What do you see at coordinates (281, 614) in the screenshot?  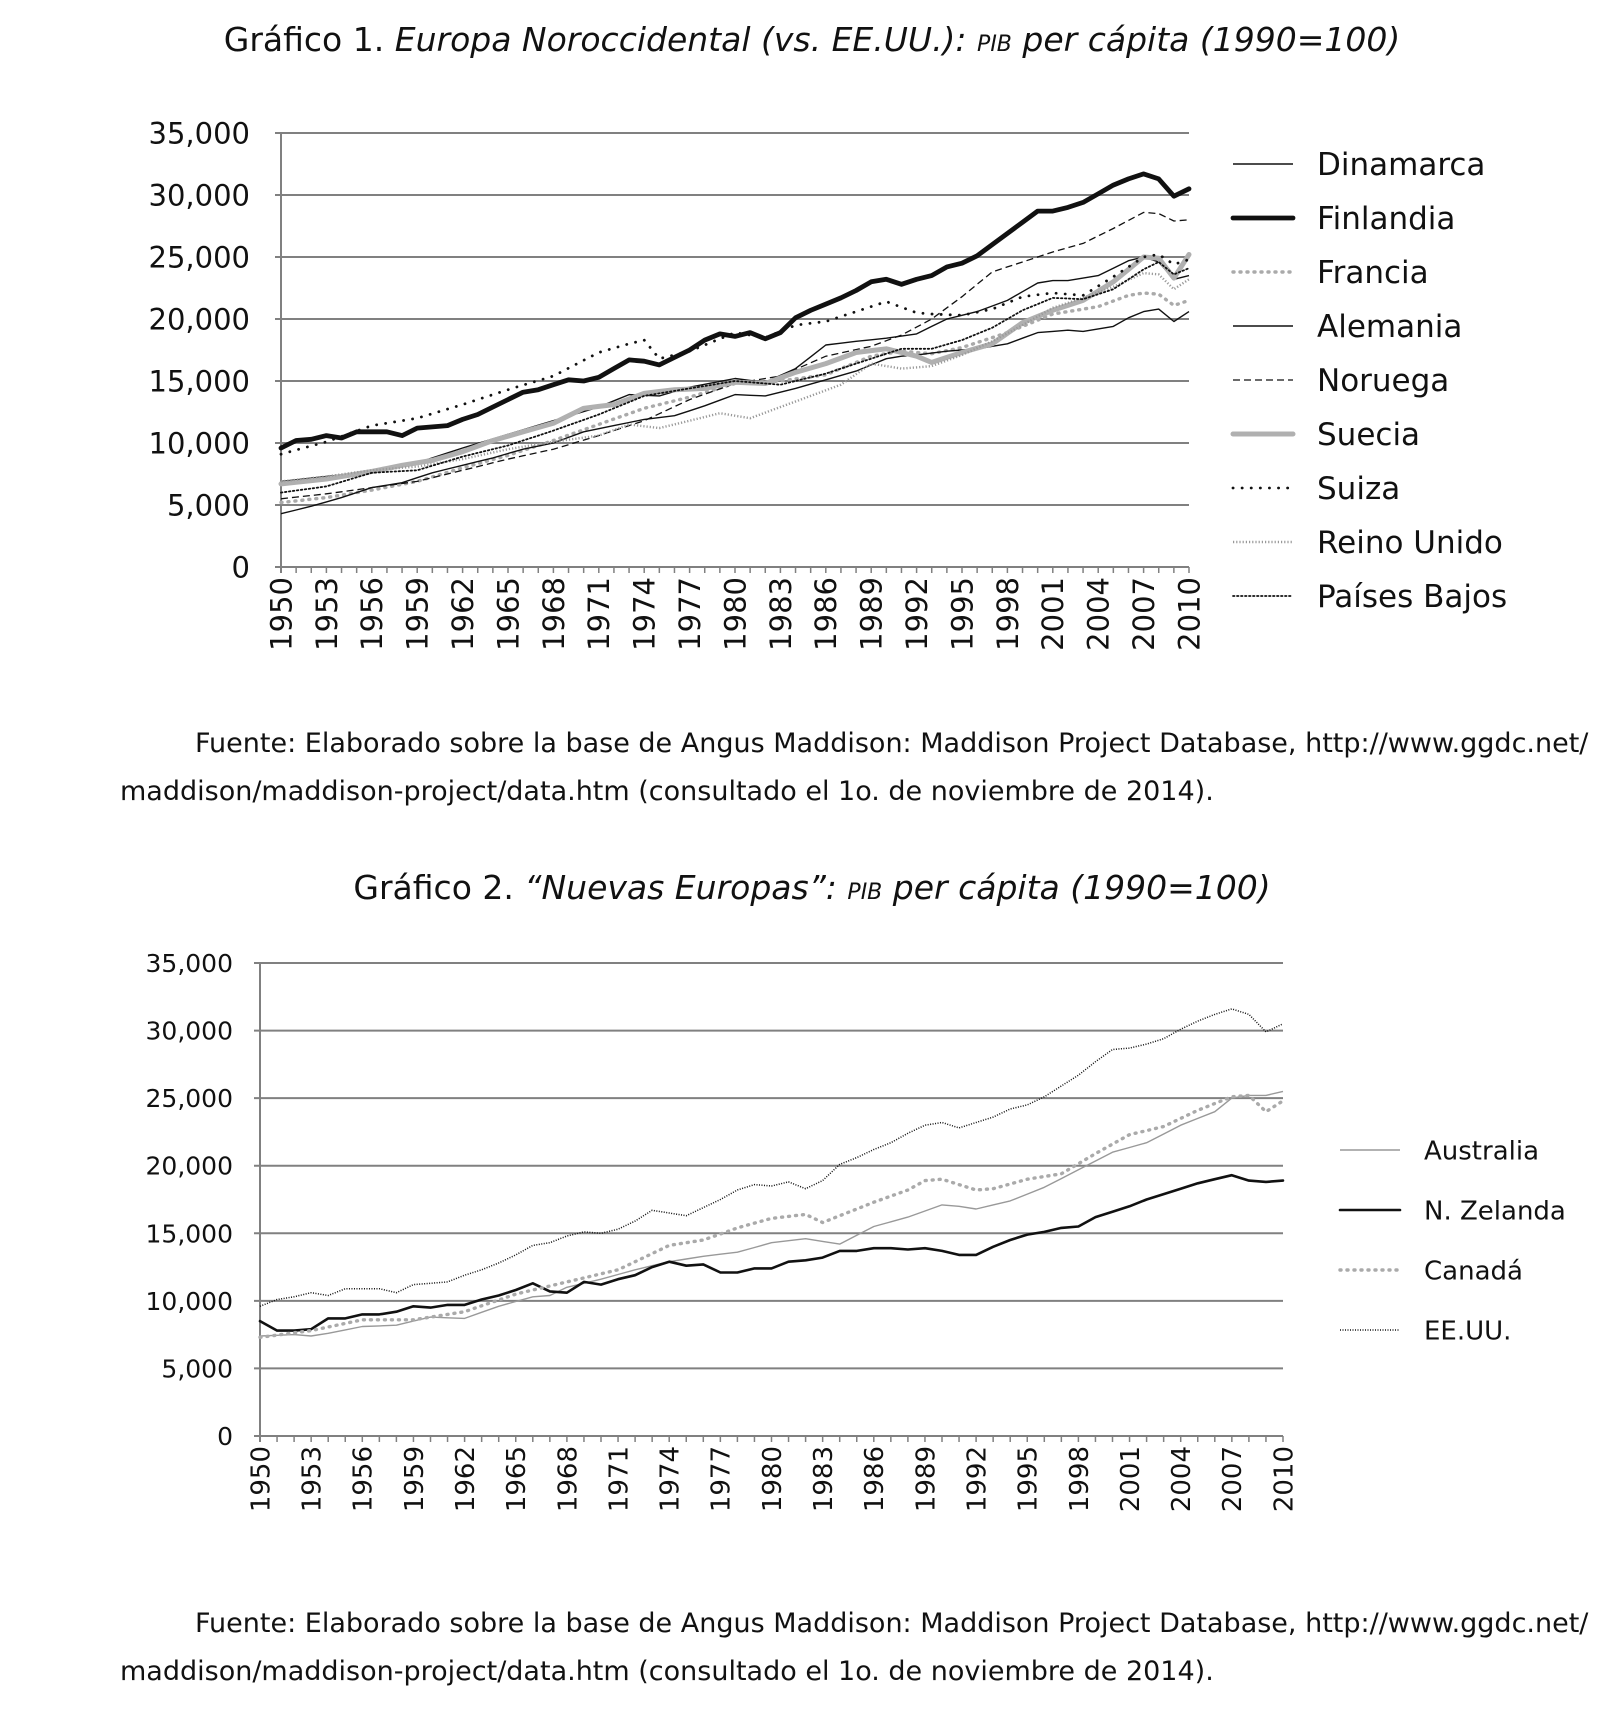 I see `chart1-xtick-label: 1950` at bounding box center [281, 614].